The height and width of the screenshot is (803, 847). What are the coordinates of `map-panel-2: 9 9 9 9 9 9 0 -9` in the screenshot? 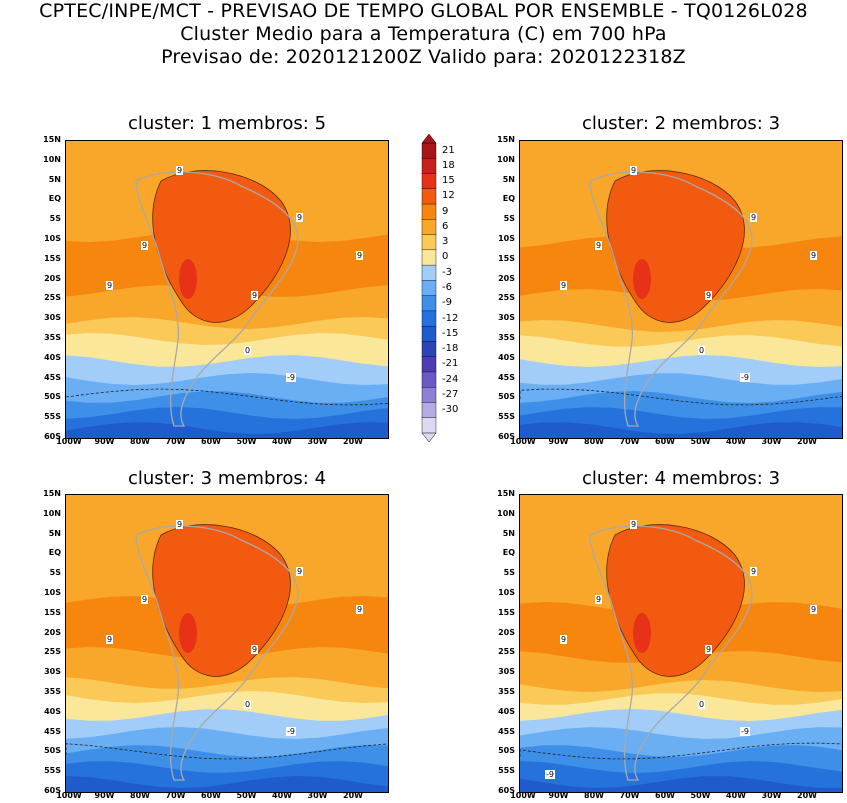 It's located at (681, 289).